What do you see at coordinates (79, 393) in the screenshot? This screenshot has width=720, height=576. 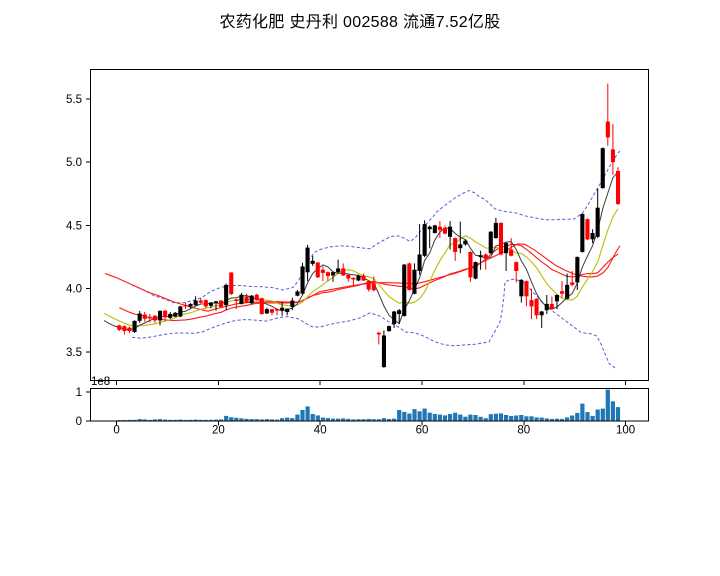 I see `svg-text: 1` at bounding box center [79, 393].